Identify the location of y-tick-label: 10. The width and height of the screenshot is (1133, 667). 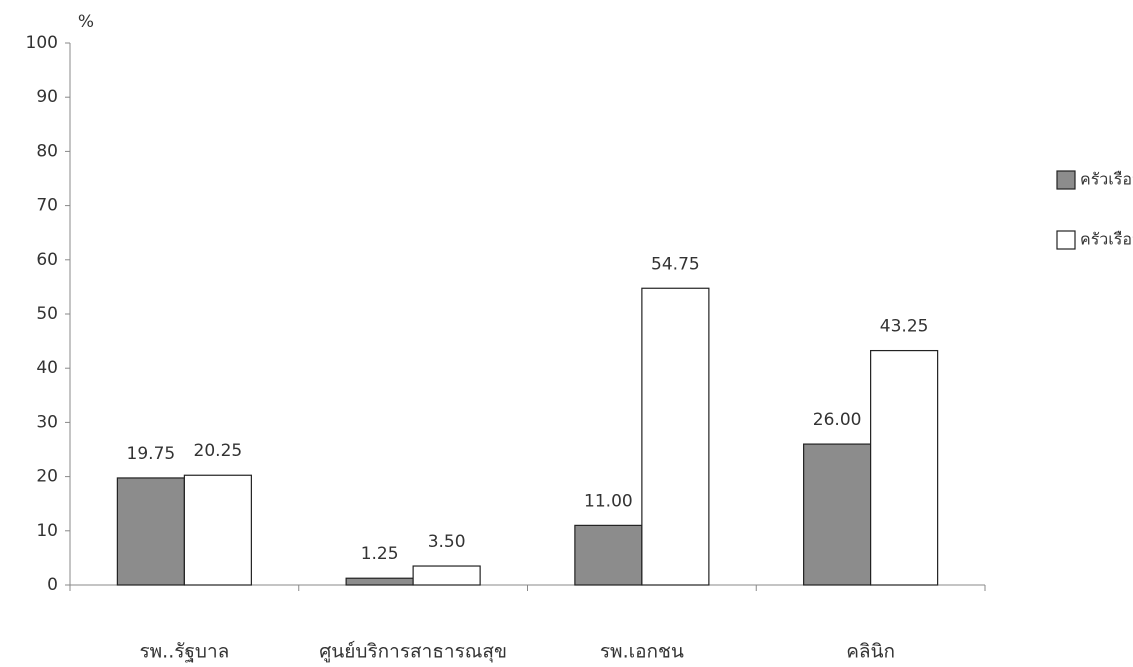
(47, 531).